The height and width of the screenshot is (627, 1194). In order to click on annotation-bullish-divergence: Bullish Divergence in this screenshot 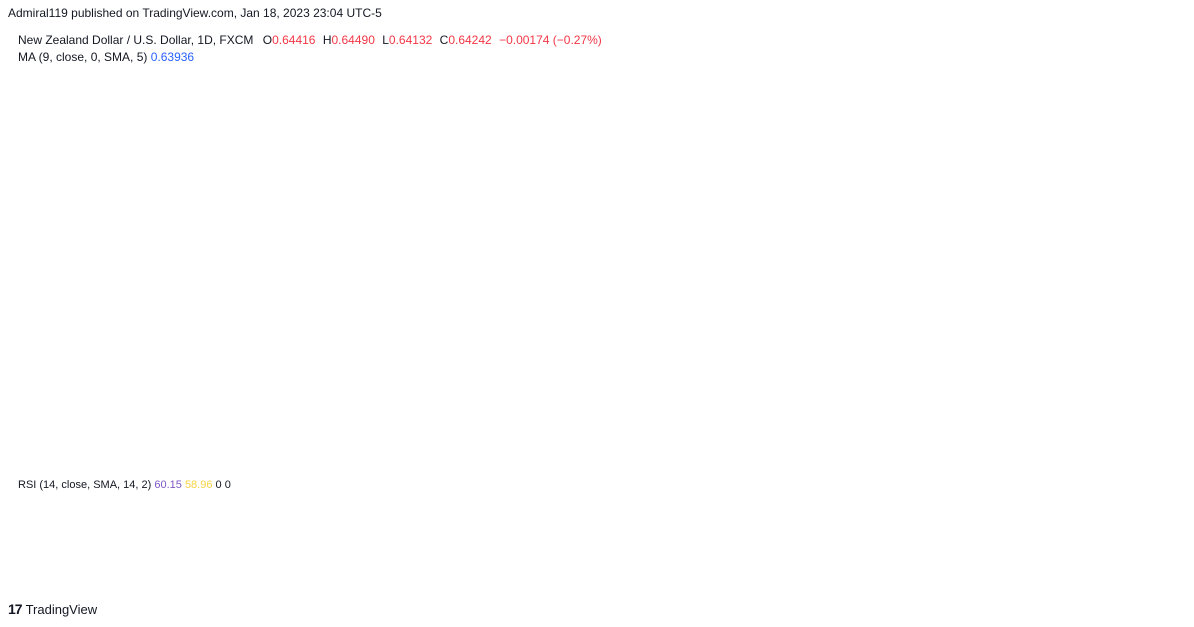, I will do `click(945, 440)`.